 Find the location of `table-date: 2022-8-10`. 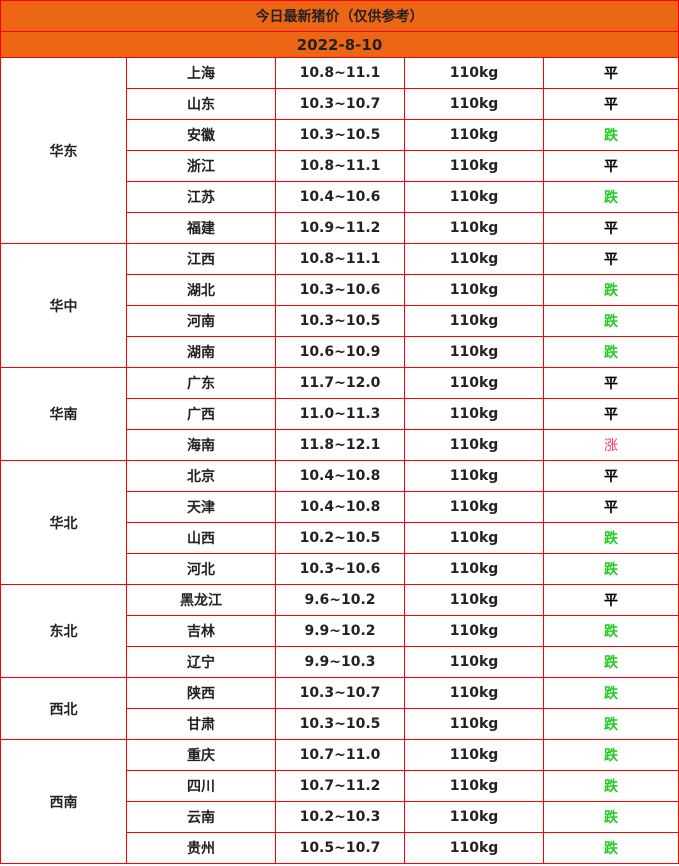

table-date: 2022-8-10 is located at coordinates (339, 44).